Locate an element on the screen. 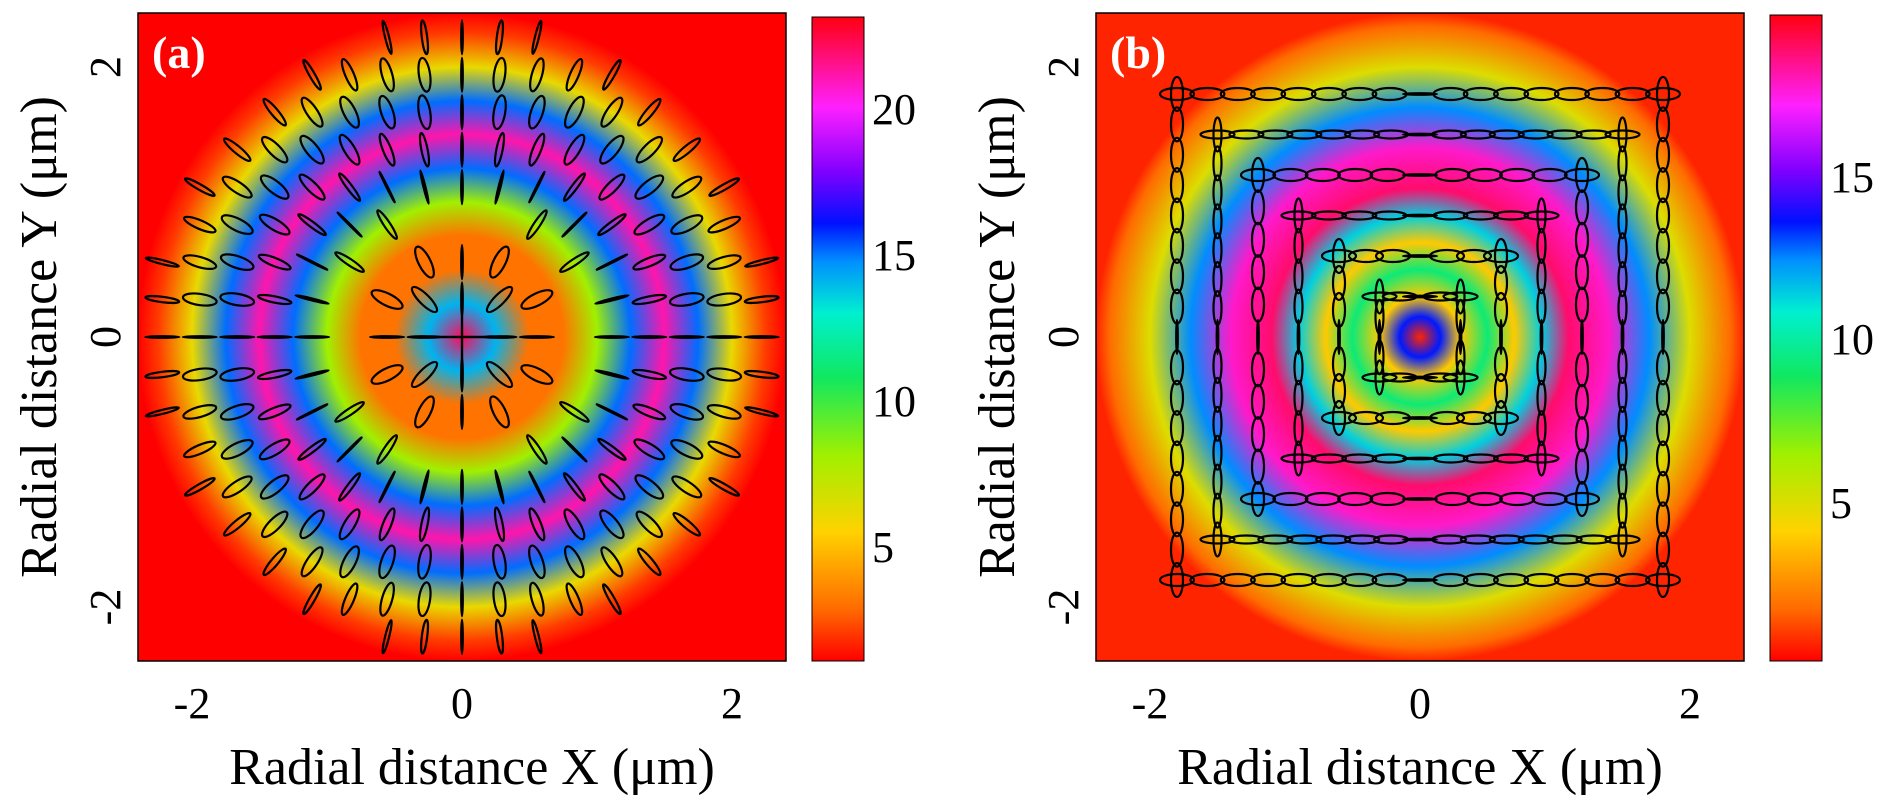 This screenshot has height=803, width=1900. x-axis-label-a: Radial distance X (μm) is located at coordinates (472, 767).